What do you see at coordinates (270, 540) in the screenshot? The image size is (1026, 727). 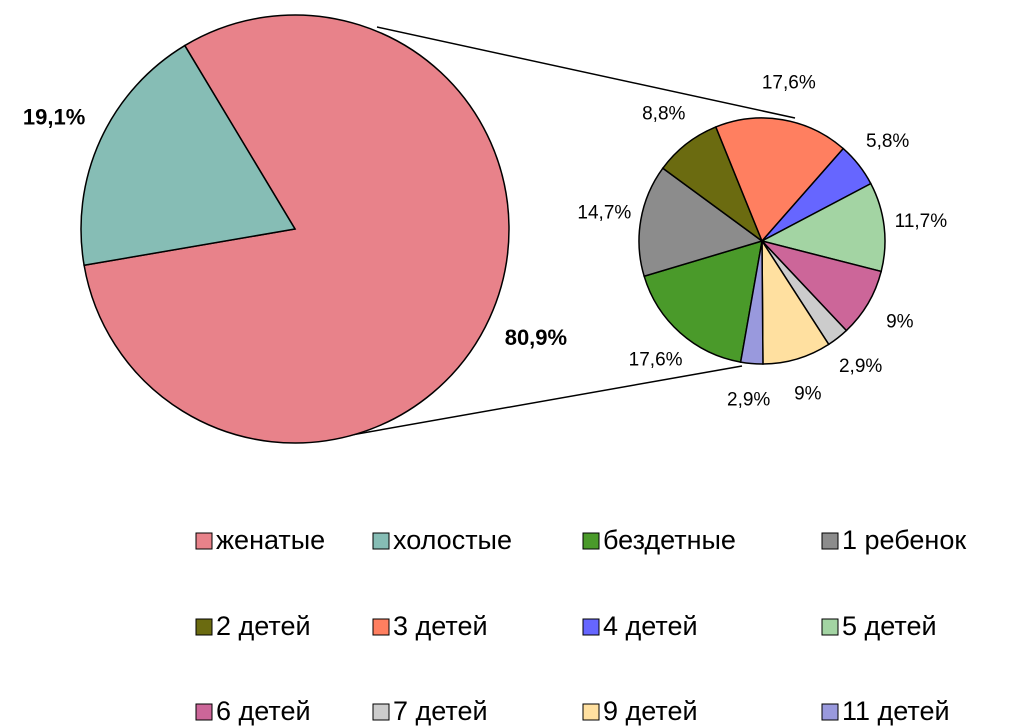 I see `legend-label: женатые` at bounding box center [270, 540].